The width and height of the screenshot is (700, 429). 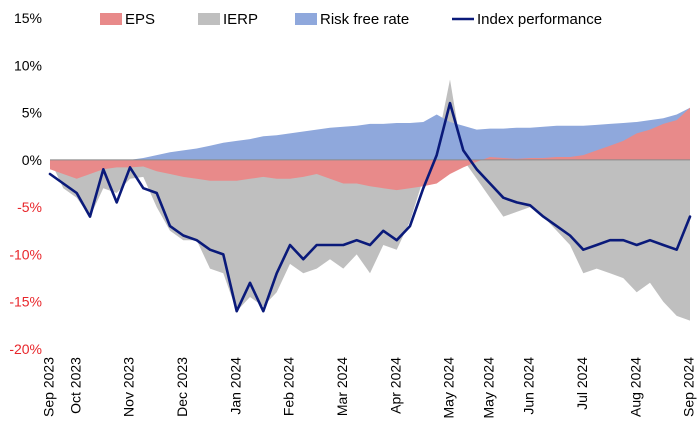 I want to click on x-tick-label: Sep 2024, so click(x=689, y=387).